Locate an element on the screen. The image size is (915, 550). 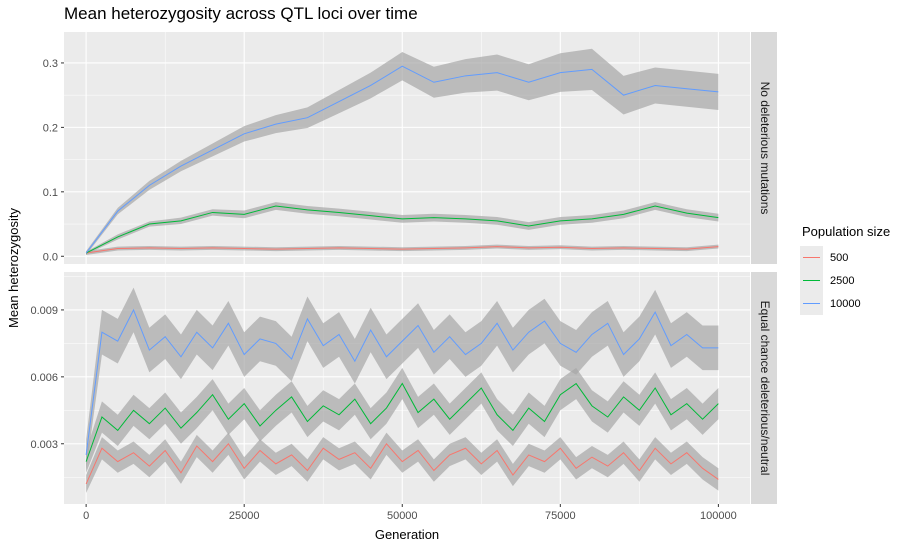
y-tick-label: 0.1 is located at coordinates (50, 193).